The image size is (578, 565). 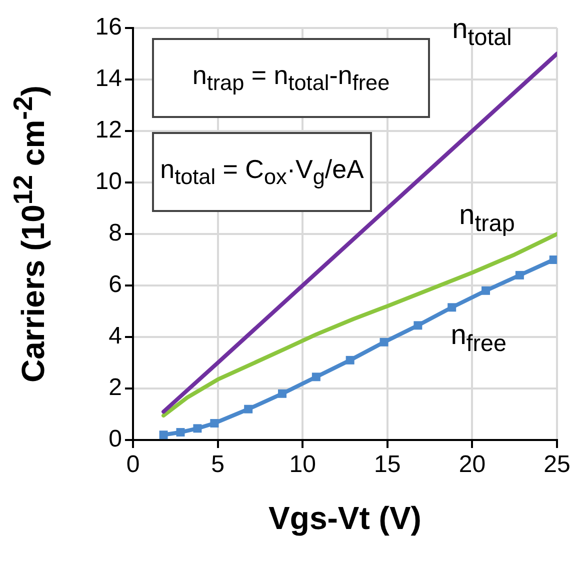 I want to click on series-label: n$_{total}$, so click(x=482, y=31).